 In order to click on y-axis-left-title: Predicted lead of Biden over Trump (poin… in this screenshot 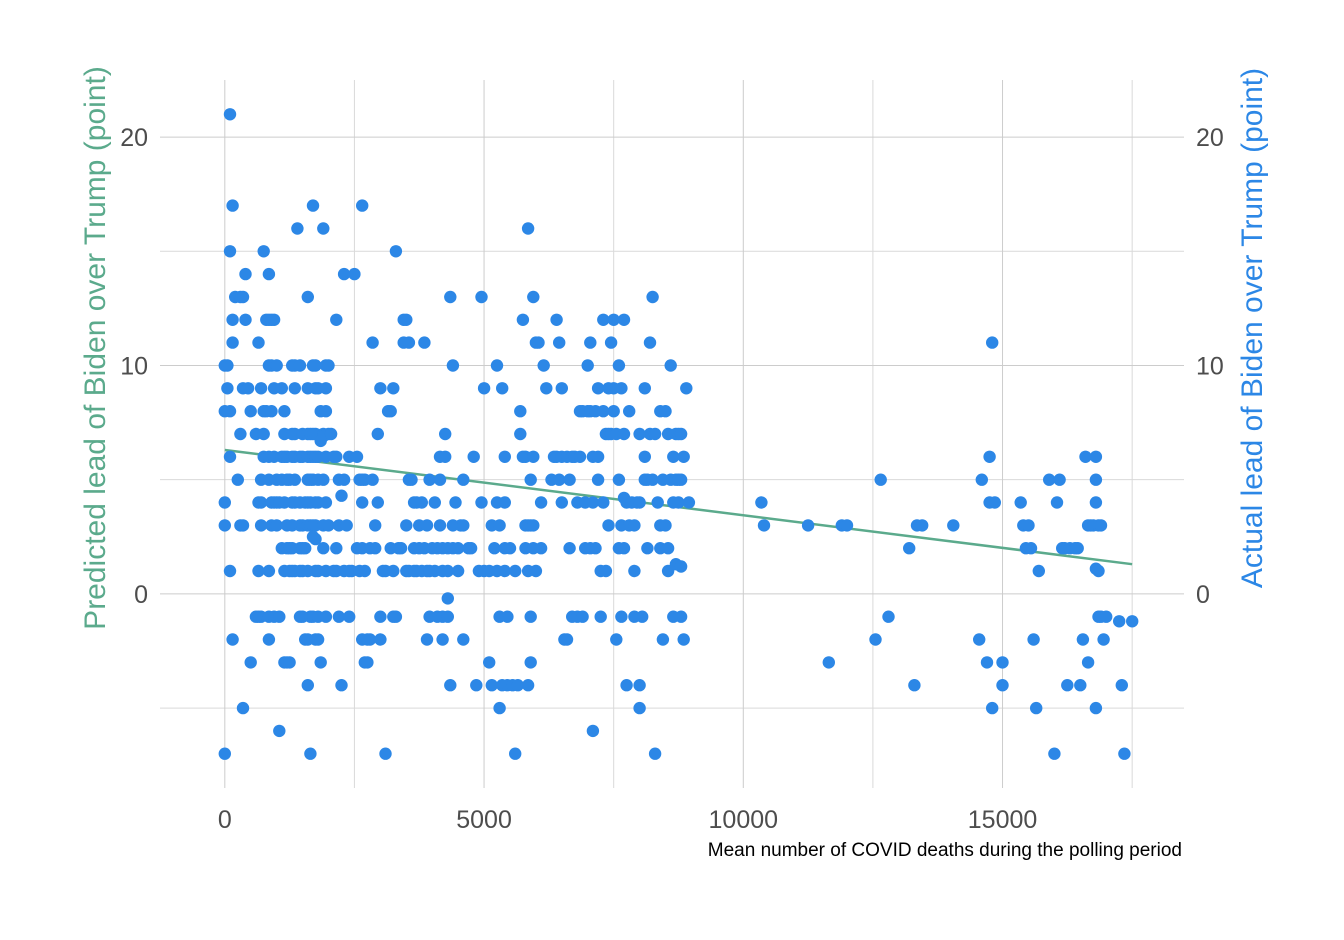, I will do `click(95, 348)`.